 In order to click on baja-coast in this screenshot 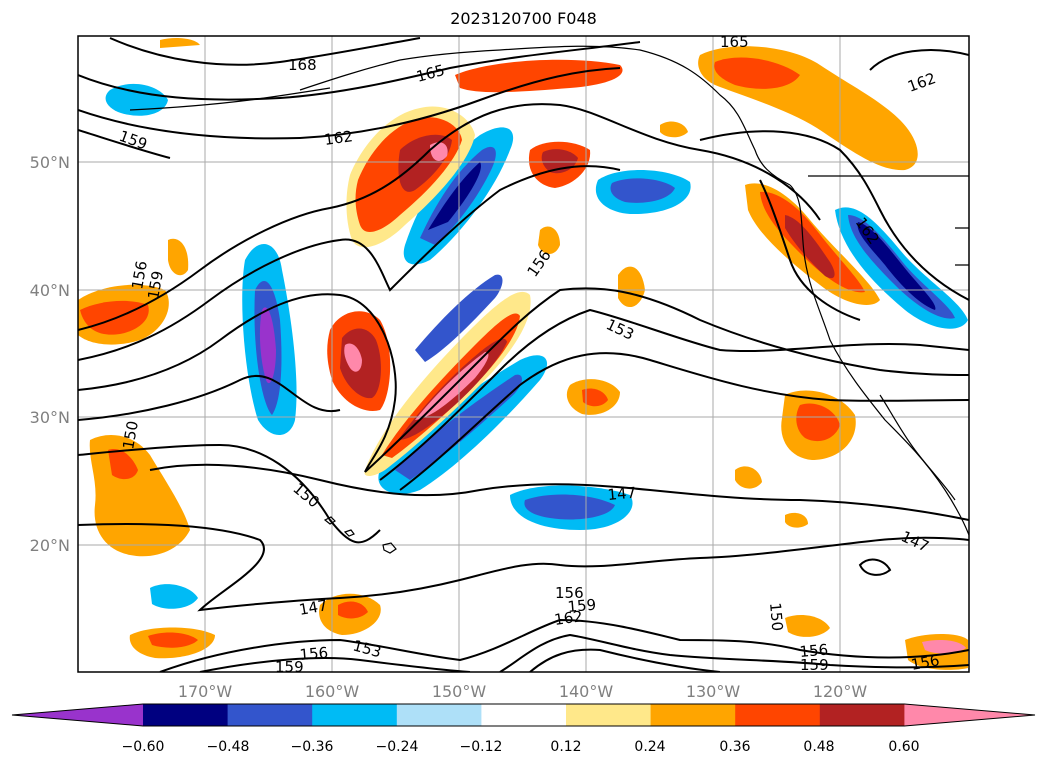, I will do `click(917, 447)`.